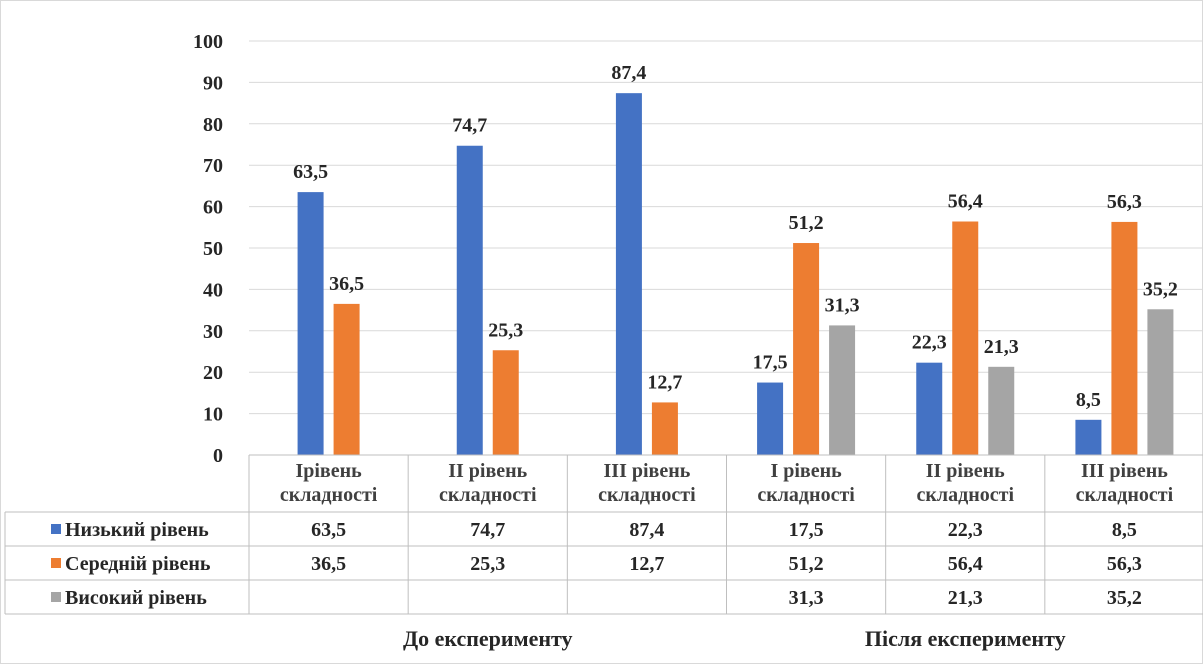 This screenshot has height=665, width=1203. Describe the element at coordinates (806, 471) in the screenshot. I see `category-label: І рівень` at that location.